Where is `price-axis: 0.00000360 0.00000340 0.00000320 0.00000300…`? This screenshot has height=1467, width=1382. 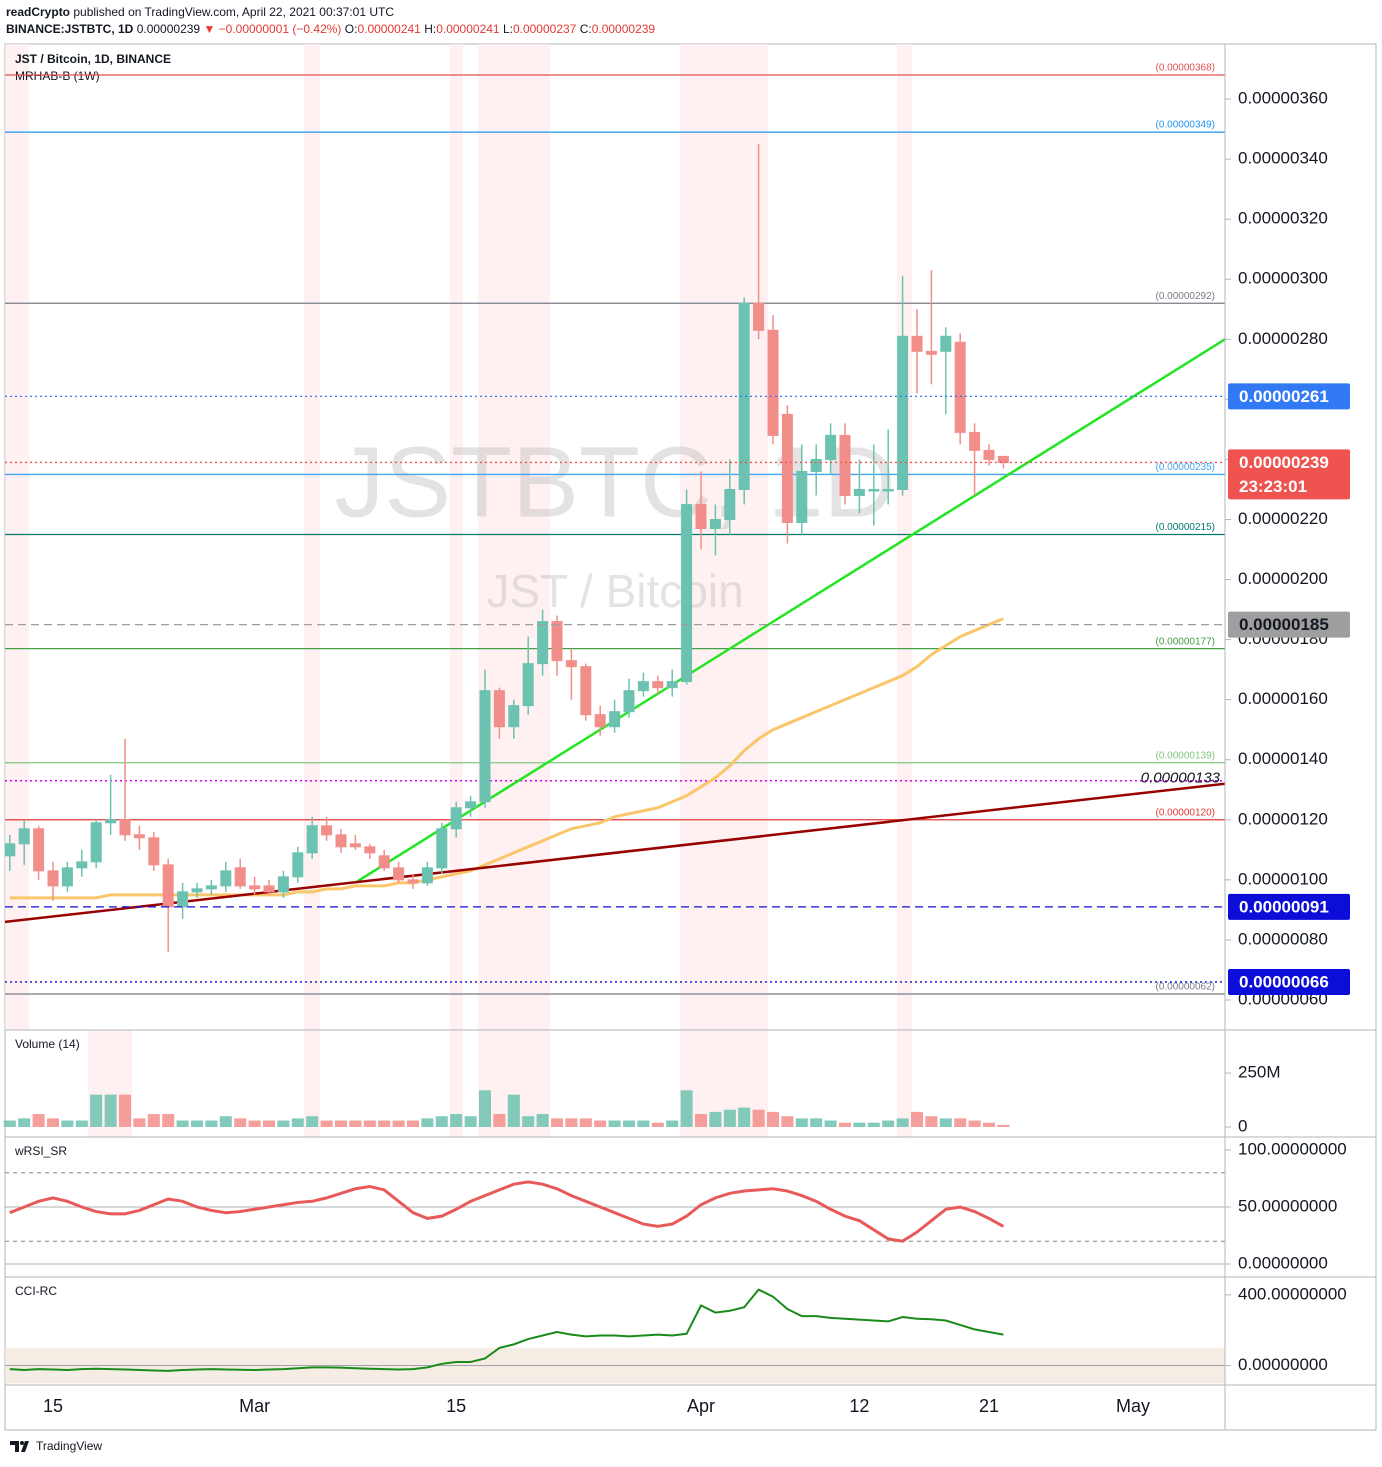
price-axis: 0.00000360 0.00000340 0.00000320 0.00000300… is located at coordinates (1287, 548).